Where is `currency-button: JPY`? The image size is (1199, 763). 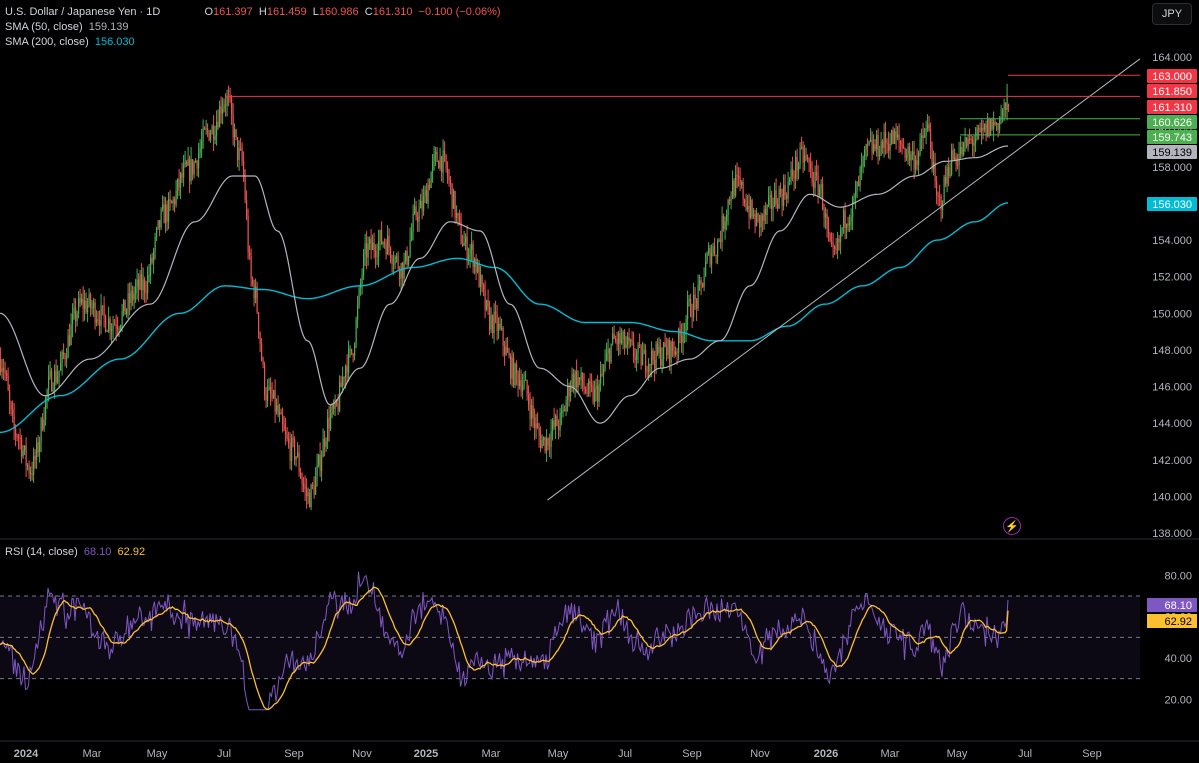 currency-button: JPY is located at coordinates (1172, 14).